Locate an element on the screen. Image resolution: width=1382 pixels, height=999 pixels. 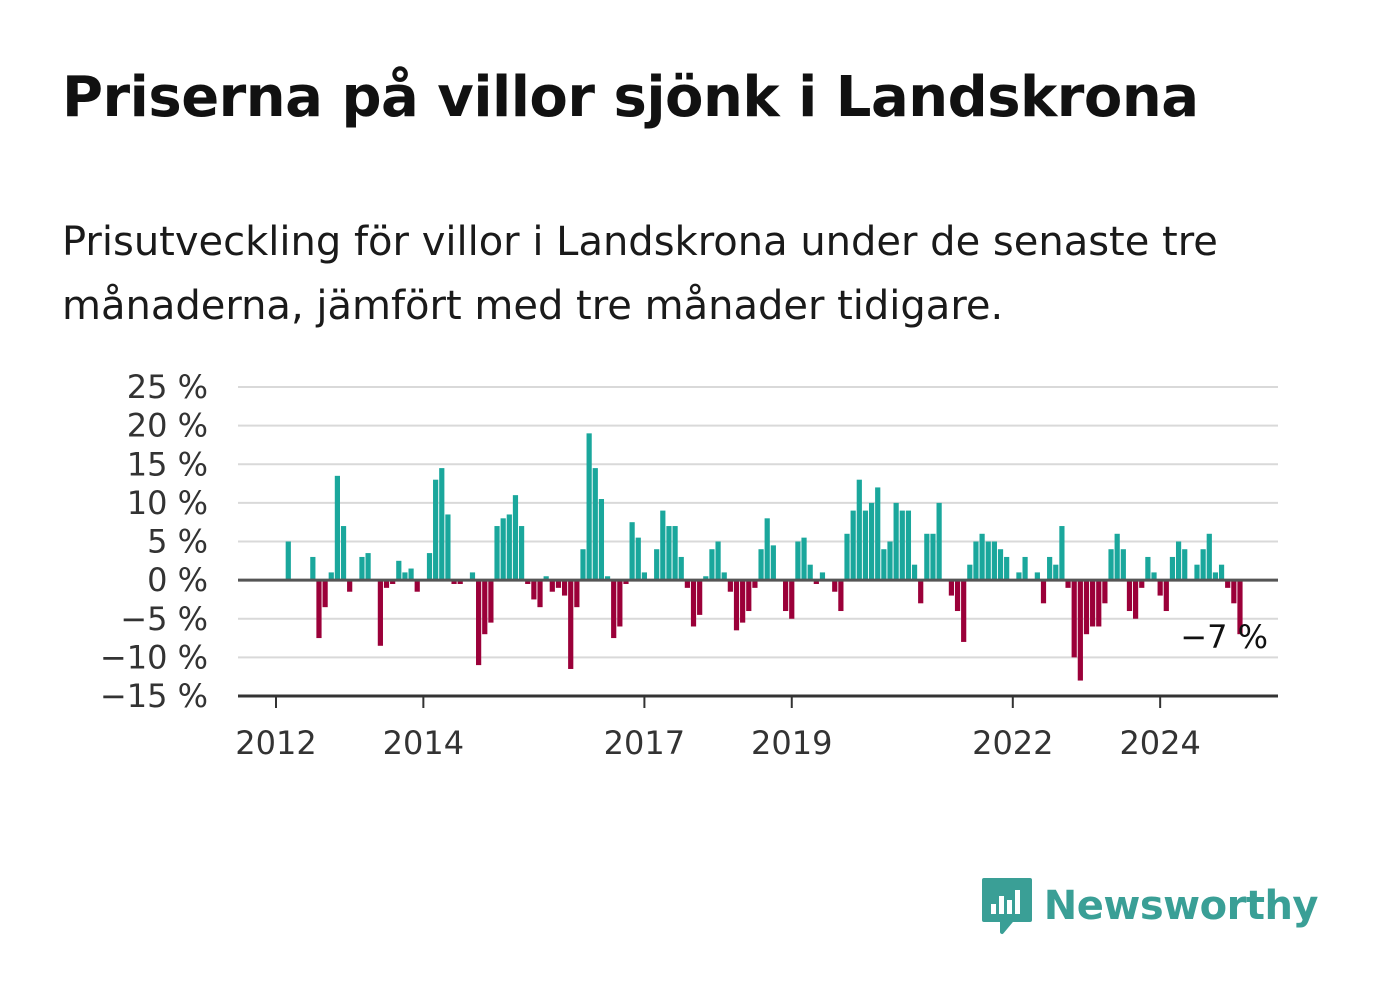
y-tick-label: −5 % is located at coordinates (164, 619).